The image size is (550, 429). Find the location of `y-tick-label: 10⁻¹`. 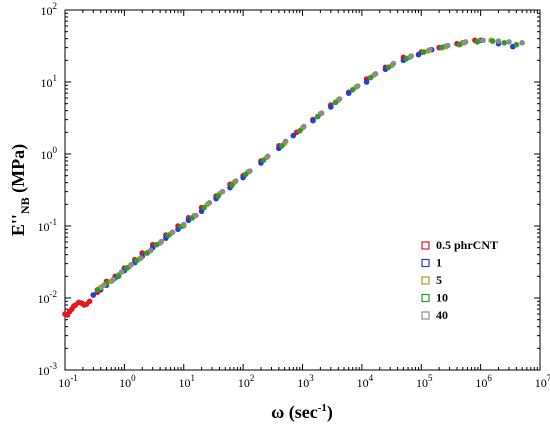

y-tick-label: 10⁻¹ is located at coordinates (48, 225).